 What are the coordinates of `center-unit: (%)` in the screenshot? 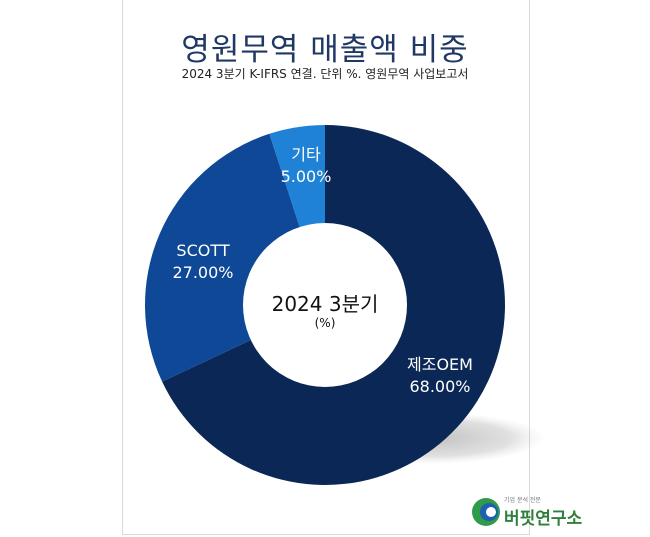 It's located at (325, 323).